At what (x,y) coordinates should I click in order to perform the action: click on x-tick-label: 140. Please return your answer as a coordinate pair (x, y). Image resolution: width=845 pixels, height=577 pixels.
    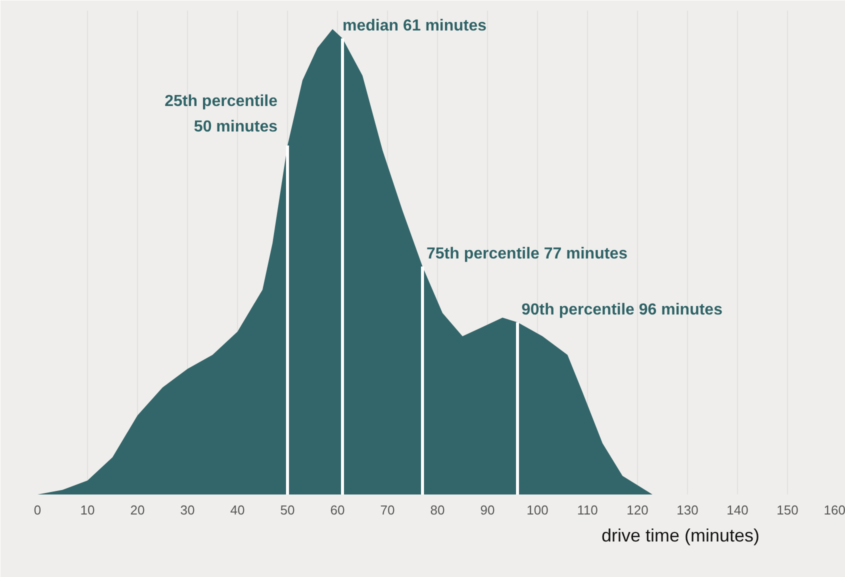
    Looking at the image, I should click on (737, 510).